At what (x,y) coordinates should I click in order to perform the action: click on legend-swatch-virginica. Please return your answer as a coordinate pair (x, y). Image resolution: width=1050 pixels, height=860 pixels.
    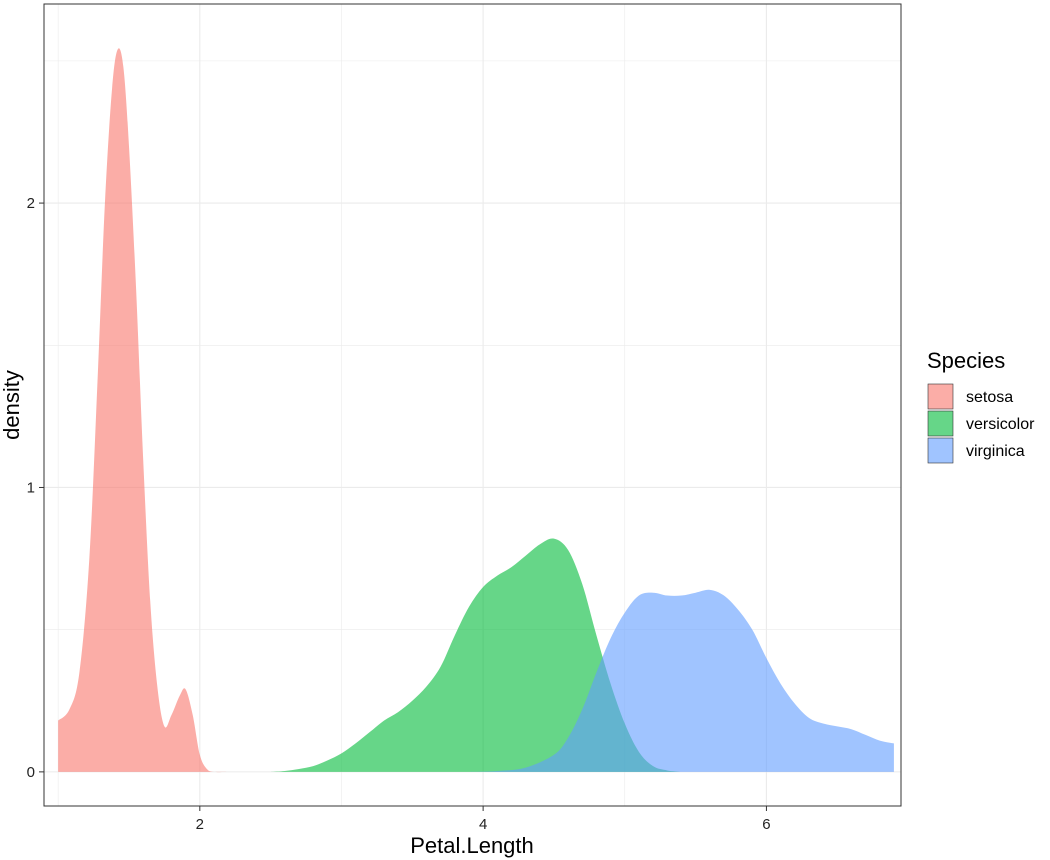
    Looking at the image, I should click on (940, 450).